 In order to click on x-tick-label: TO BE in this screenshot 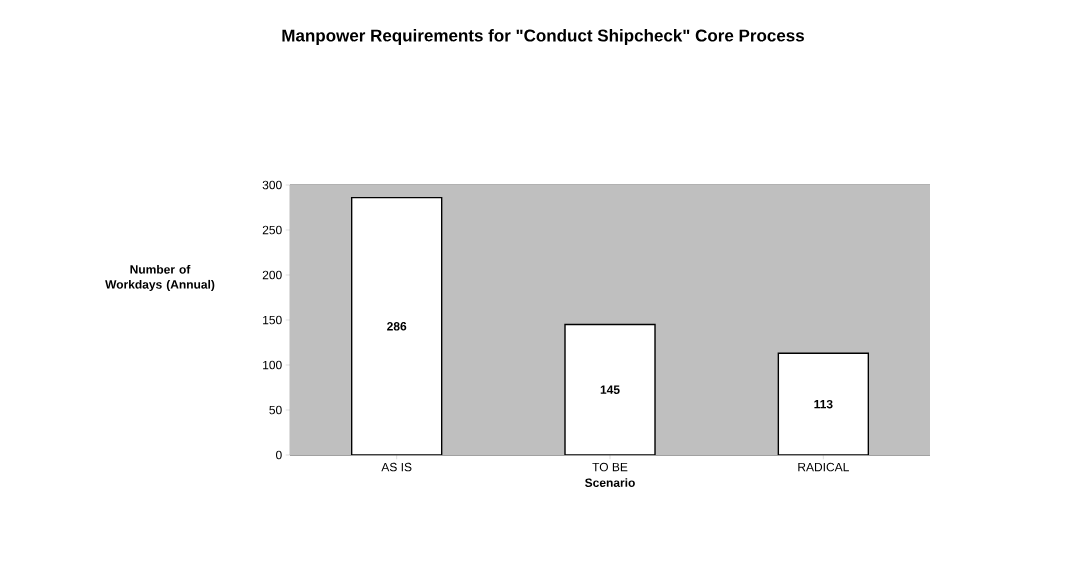, I will do `click(610, 467)`.